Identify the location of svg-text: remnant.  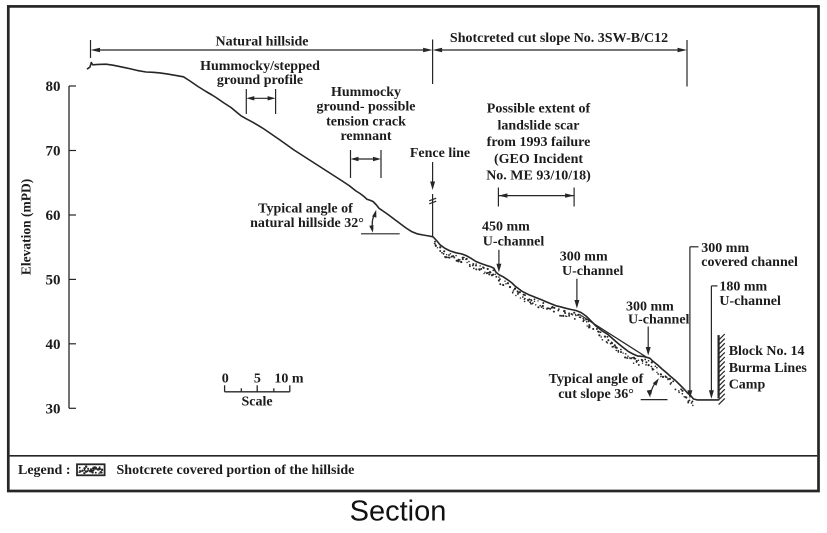
(365, 136).